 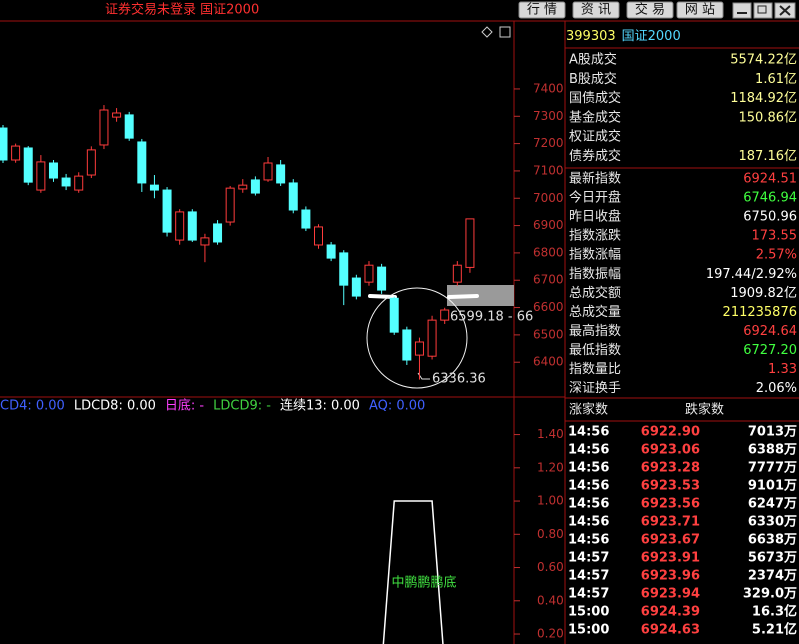 I want to click on quote-label: 指数涨幅, so click(x=595, y=255).